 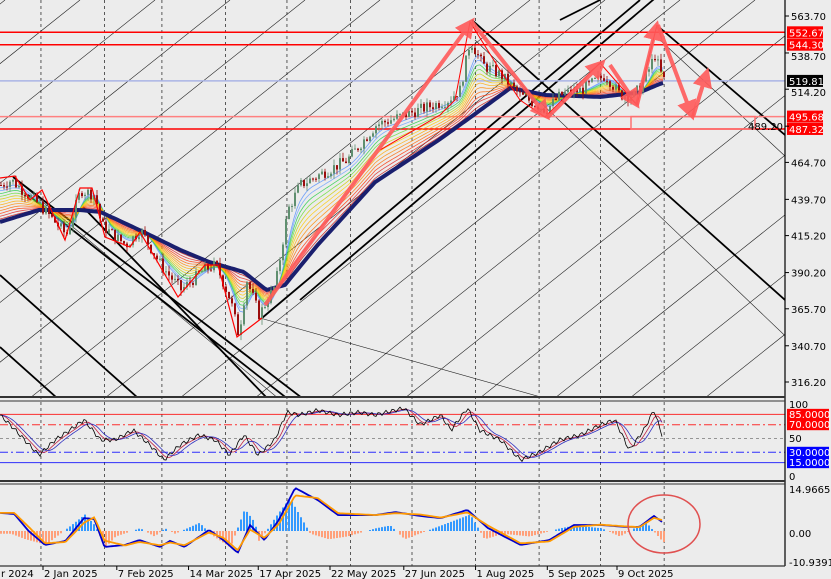 What do you see at coordinates (808, 383) in the screenshot?
I see `price-tick-label: 316.20` at bounding box center [808, 383].